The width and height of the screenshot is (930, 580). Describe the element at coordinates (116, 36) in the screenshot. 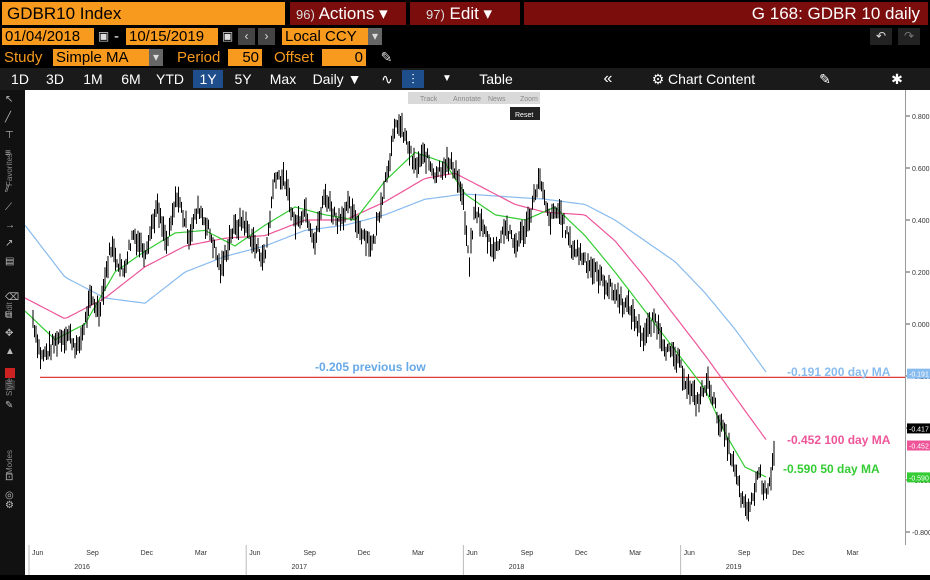

I see `range-dash: -` at that location.